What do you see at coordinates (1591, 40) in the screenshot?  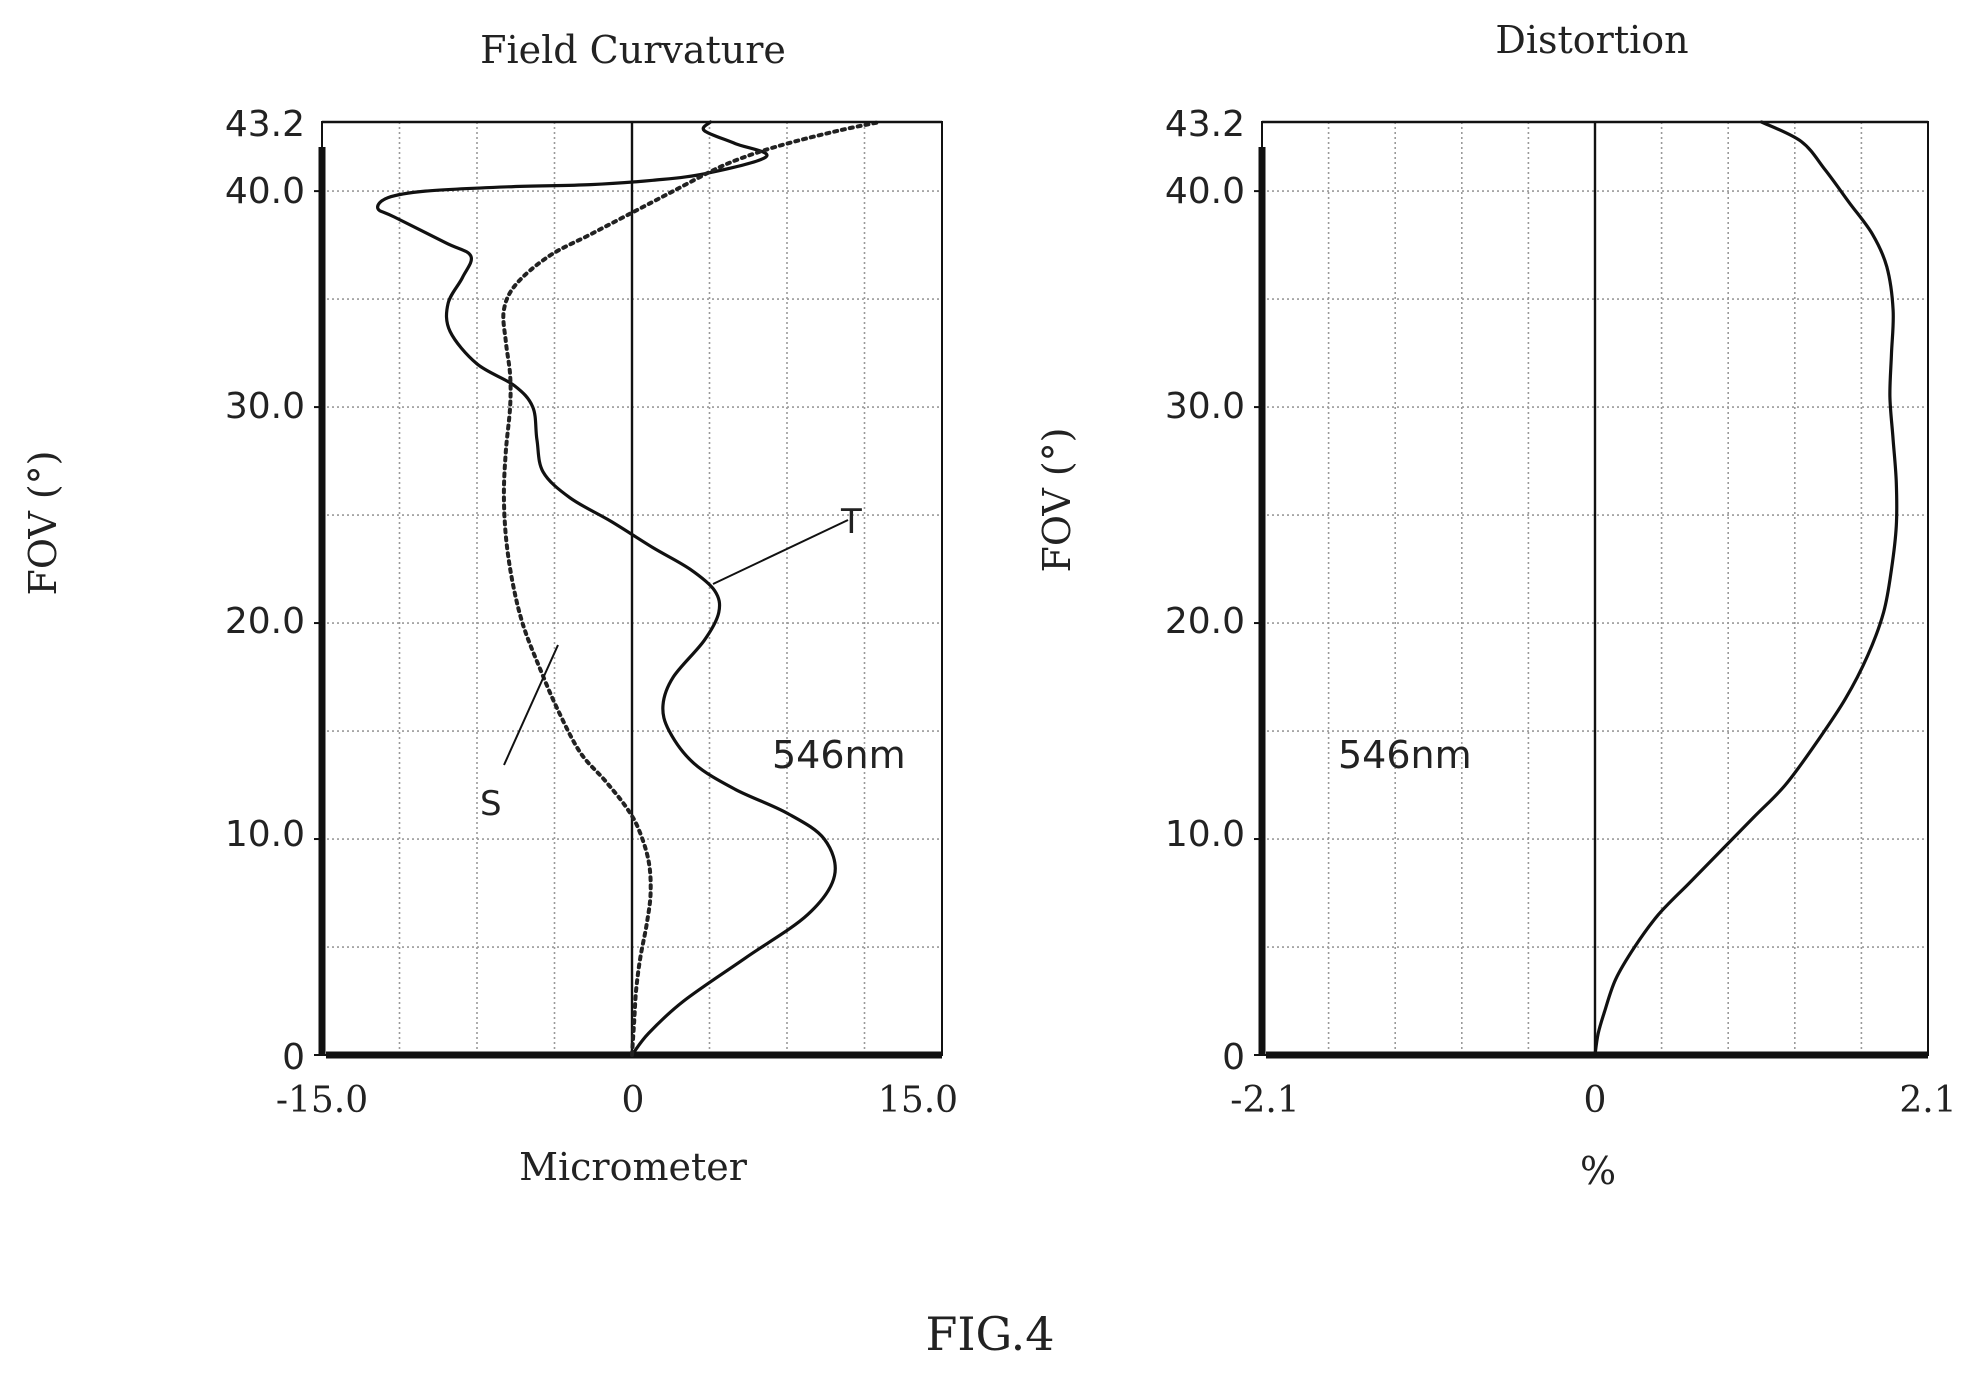 I see `distortion-title: Distortion` at bounding box center [1591, 40].